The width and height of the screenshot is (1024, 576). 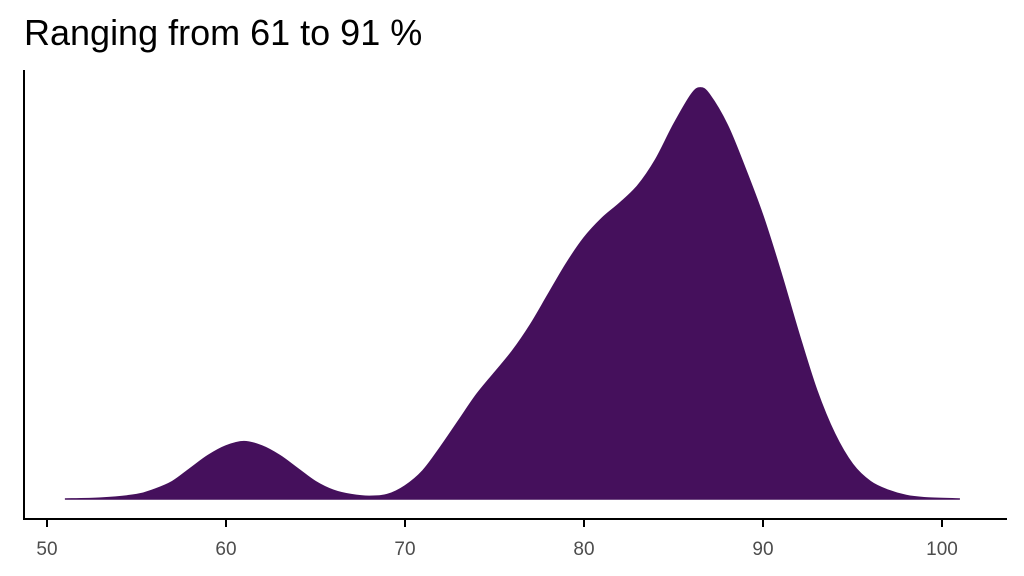 What do you see at coordinates (225, 549) in the screenshot?
I see `x-tick-label: 60` at bounding box center [225, 549].